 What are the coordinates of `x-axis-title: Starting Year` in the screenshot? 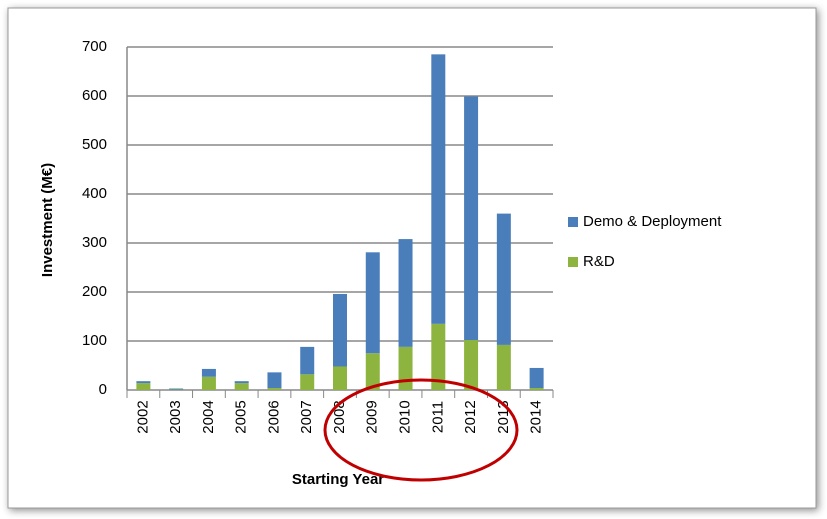 It's located at (338, 479).